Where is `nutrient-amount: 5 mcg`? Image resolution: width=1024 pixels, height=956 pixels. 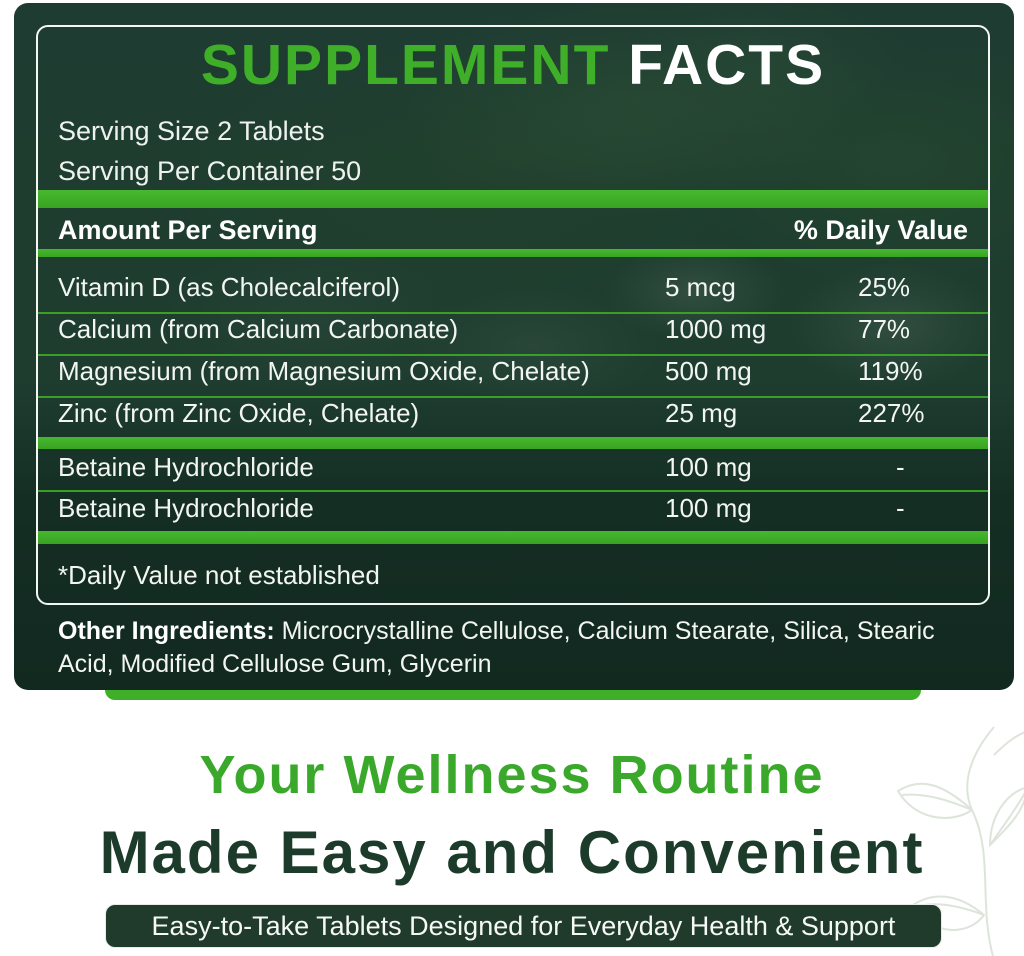
nutrient-amount: 5 mcg is located at coordinates (700, 286).